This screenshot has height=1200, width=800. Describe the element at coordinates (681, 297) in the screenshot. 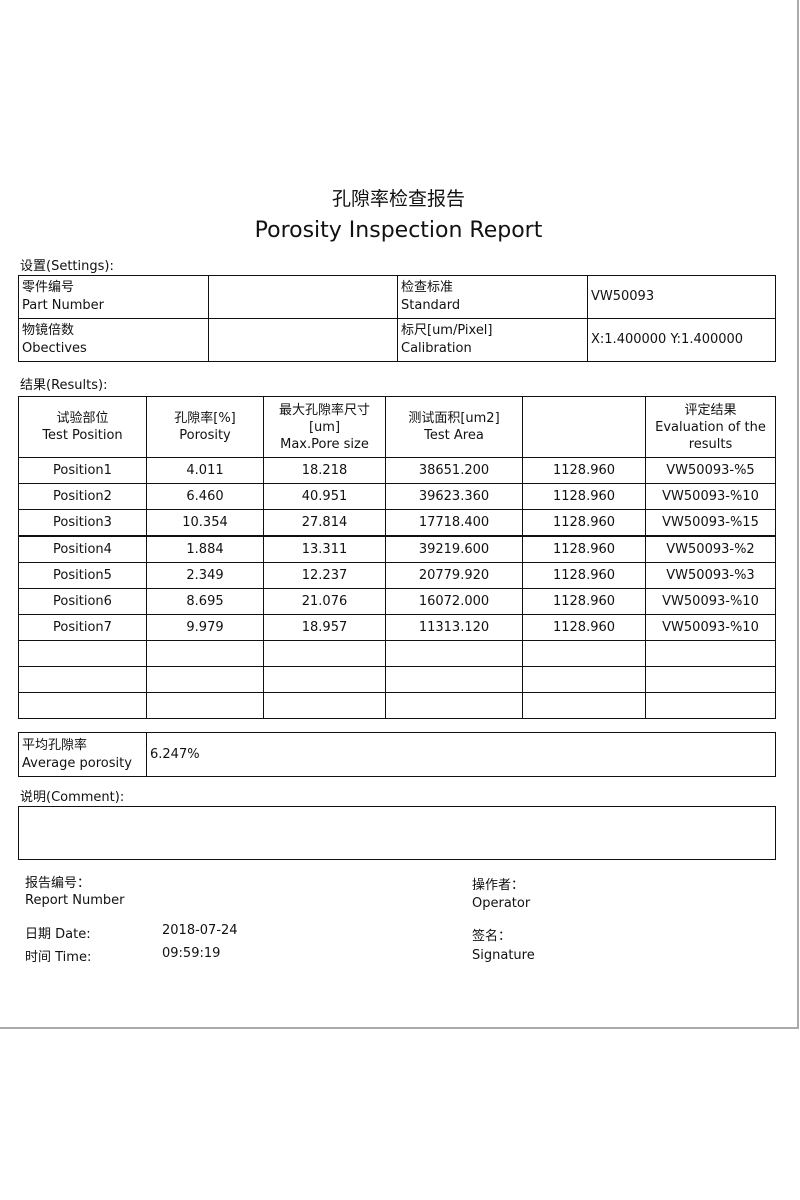

I see `standard-value: VW50093` at that location.